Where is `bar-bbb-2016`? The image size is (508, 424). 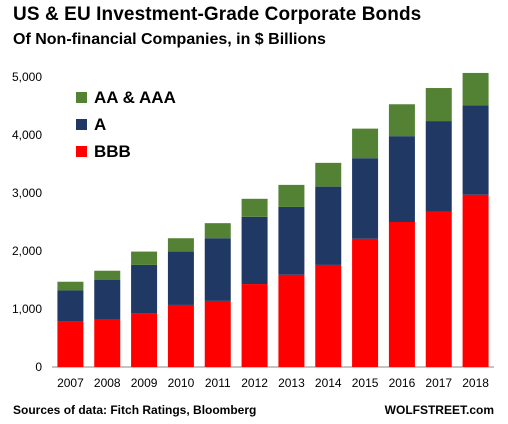 bar-bbb-2016 is located at coordinates (401, 294).